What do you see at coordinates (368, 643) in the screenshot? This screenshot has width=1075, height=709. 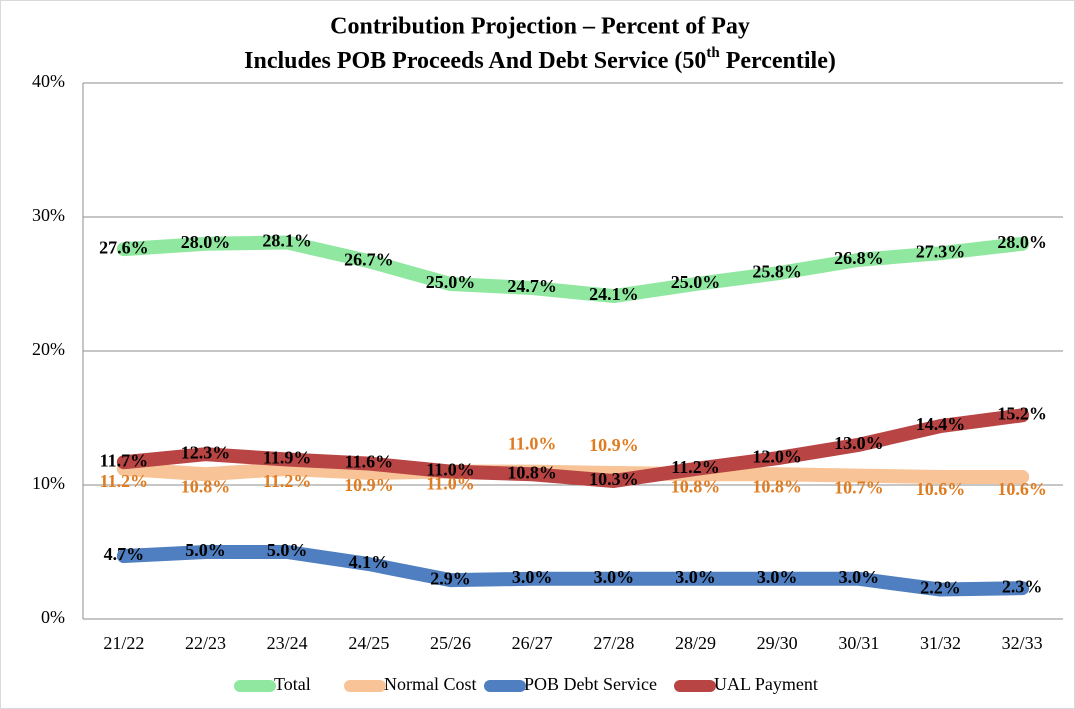 I see `x-tick-label: 24/25` at bounding box center [368, 643].